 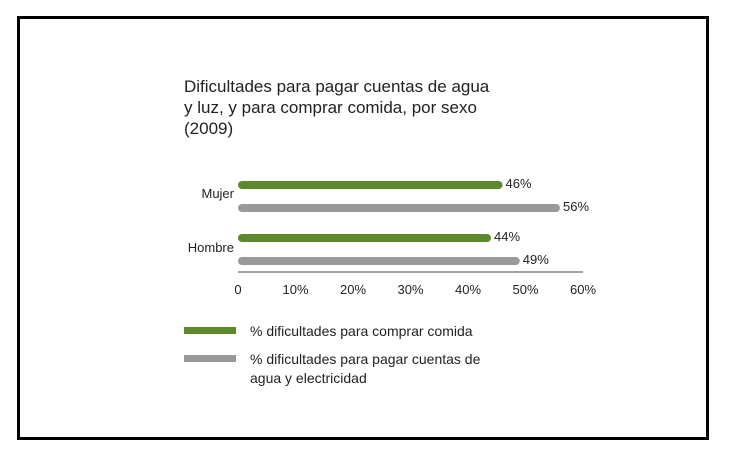 I want to click on legend-swatch-comida, so click(x=210, y=330).